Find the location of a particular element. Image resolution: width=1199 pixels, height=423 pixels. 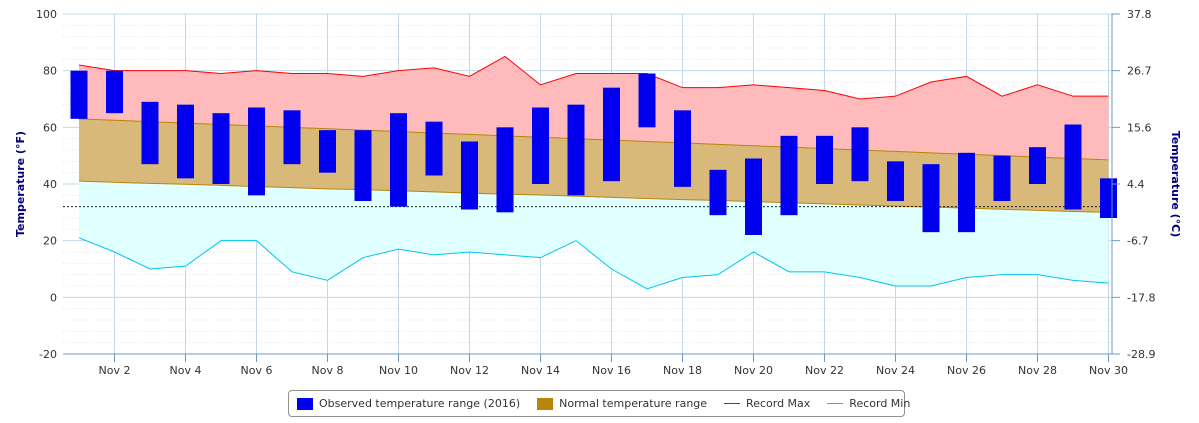

legend-swatch-observed is located at coordinates (305, 403).